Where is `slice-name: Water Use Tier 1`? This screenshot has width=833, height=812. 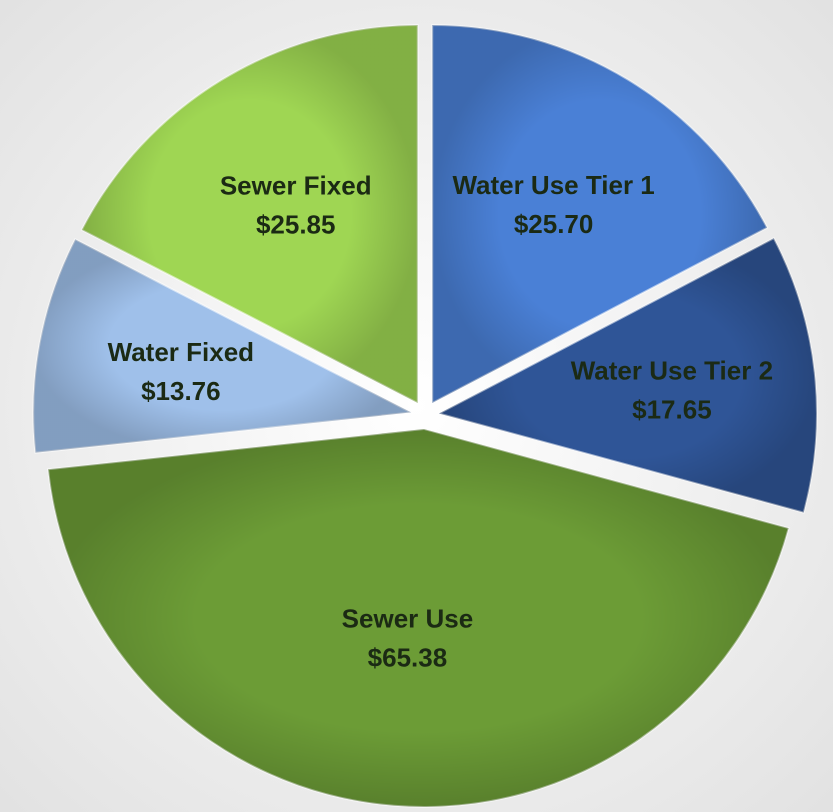
slice-name: Water Use Tier 1 is located at coordinates (553, 185).